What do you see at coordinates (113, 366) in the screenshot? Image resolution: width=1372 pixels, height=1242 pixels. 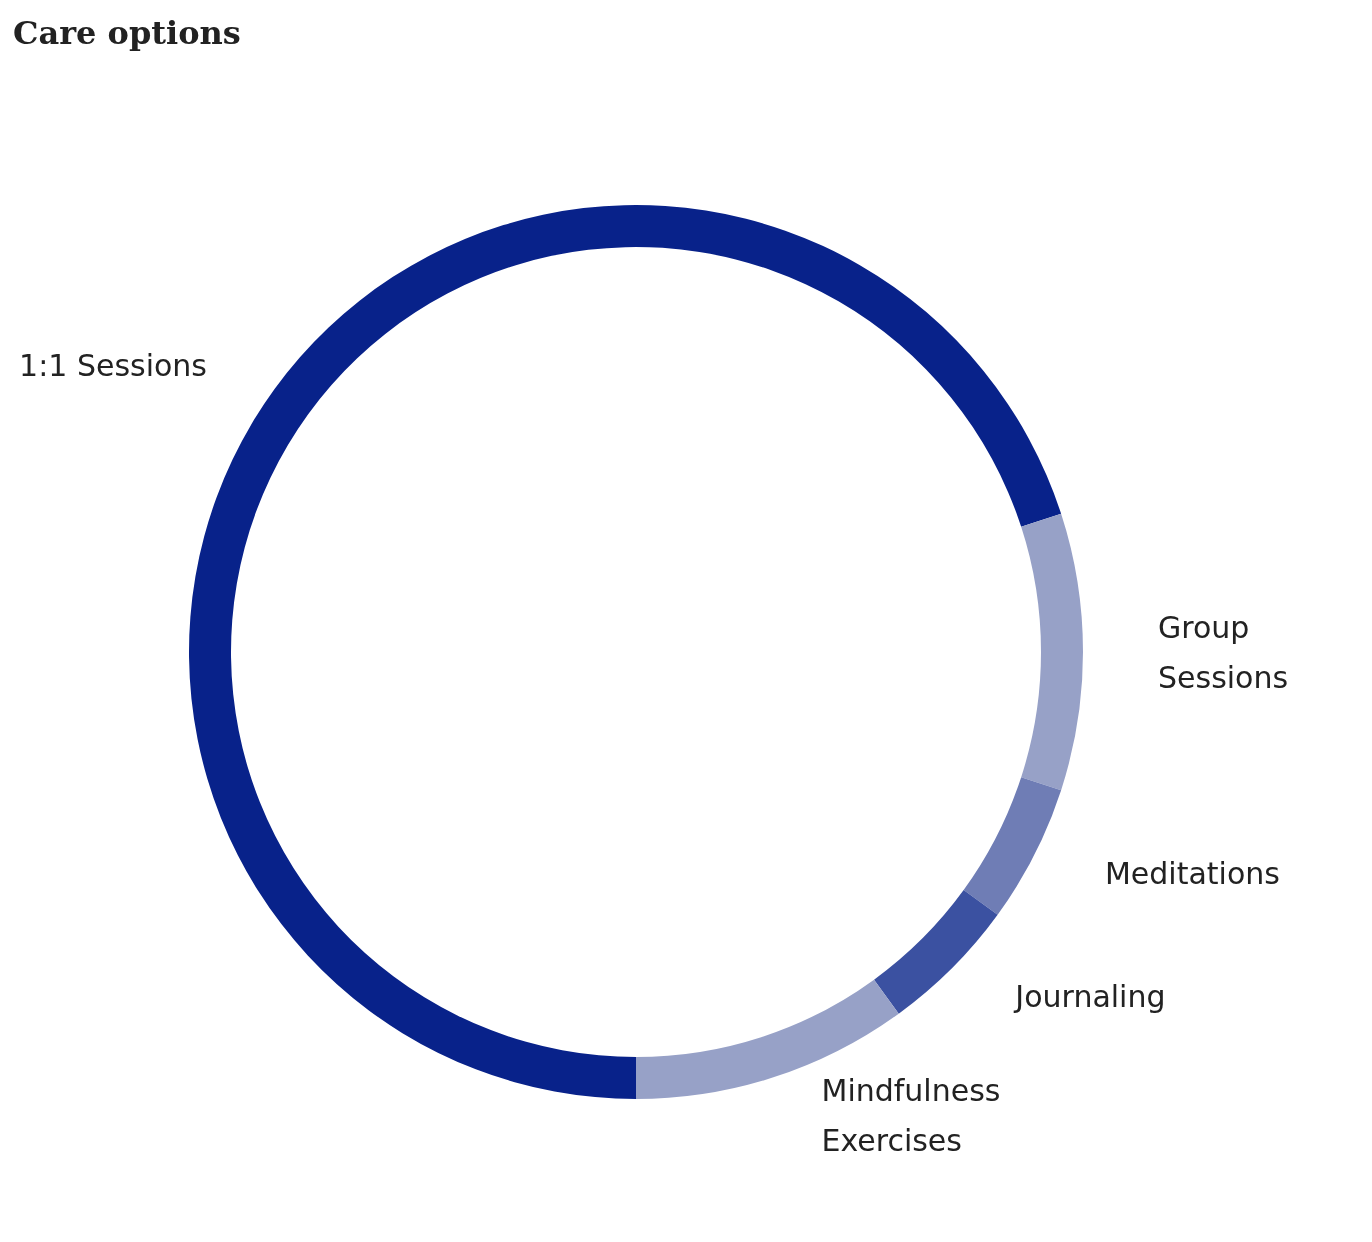 I see `slice-label: 1:1 Sessions` at bounding box center [113, 366].